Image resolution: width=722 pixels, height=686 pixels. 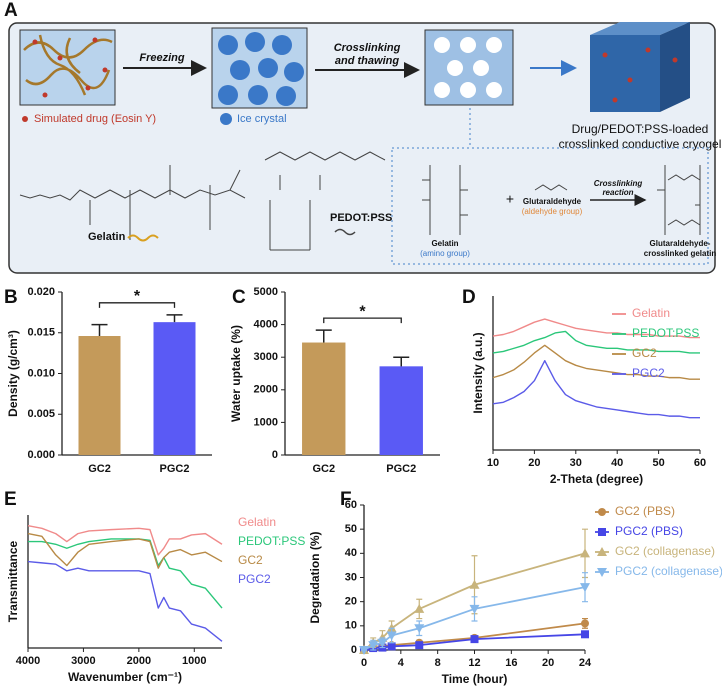 I want to click on panel-label: E, so click(x=10, y=499).